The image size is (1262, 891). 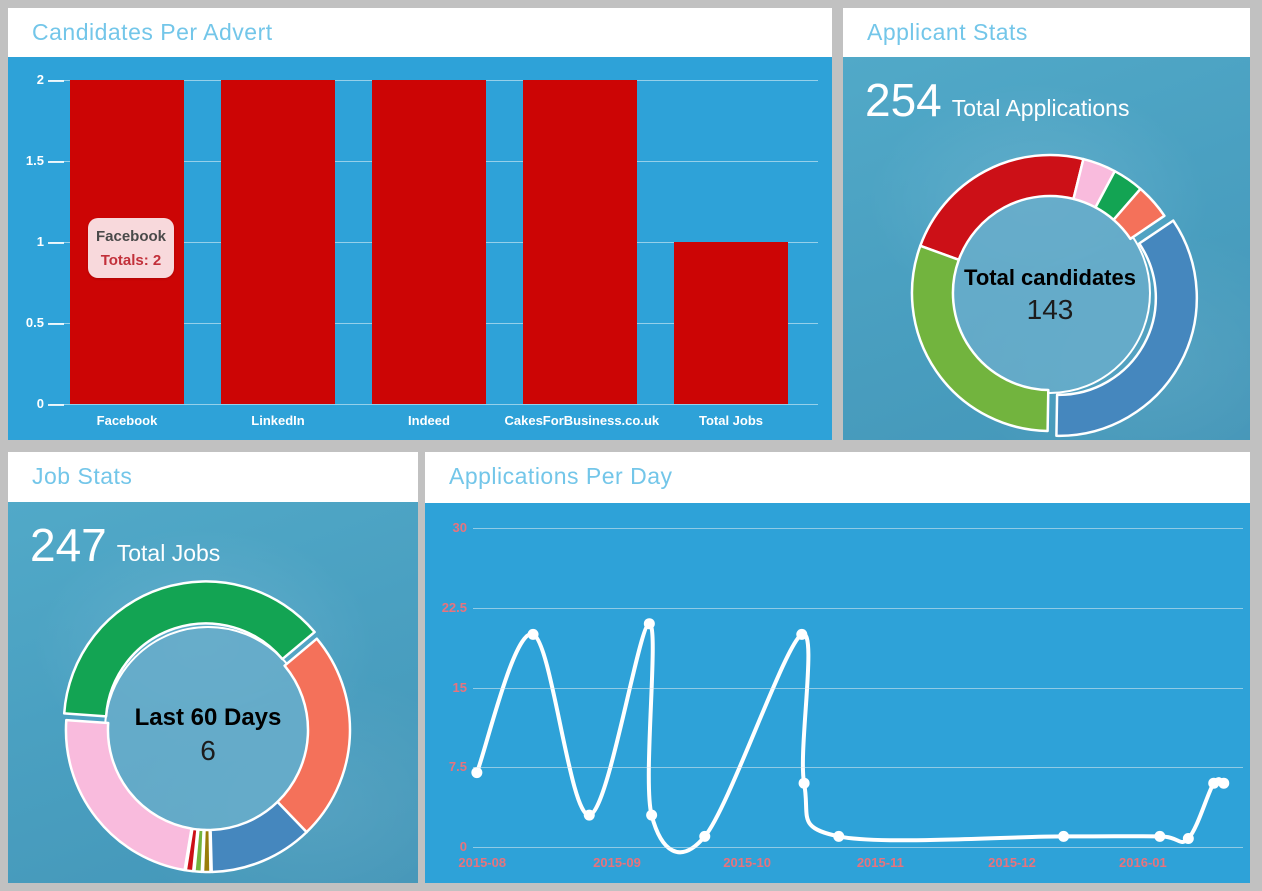 I want to click on x-tick-label: 2016-01, so click(x=1143, y=862).